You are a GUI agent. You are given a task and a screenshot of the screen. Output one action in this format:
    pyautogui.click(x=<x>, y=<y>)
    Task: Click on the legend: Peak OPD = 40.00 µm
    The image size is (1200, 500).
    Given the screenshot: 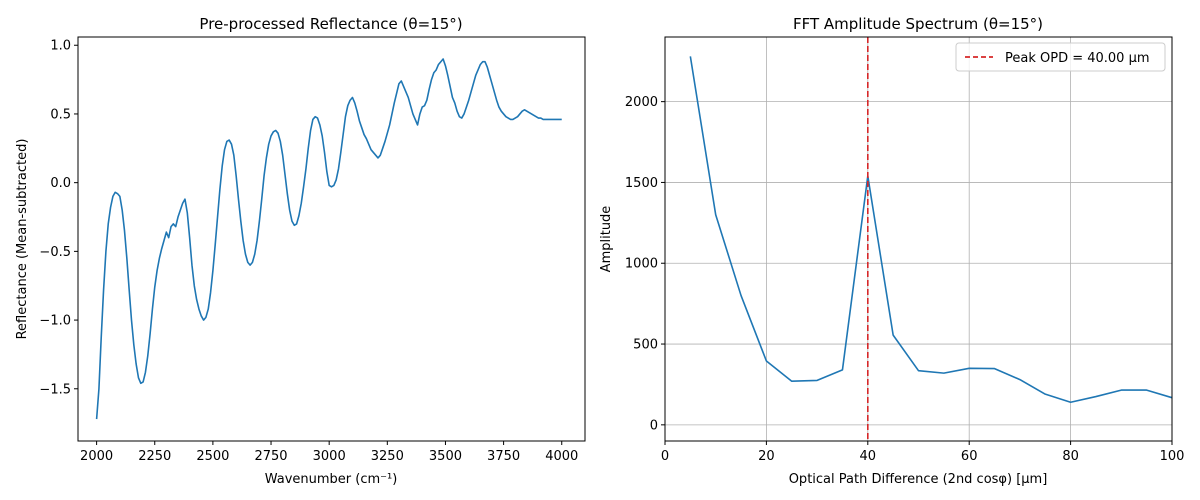 What is the action you would take?
    pyautogui.click(x=1060, y=57)
    